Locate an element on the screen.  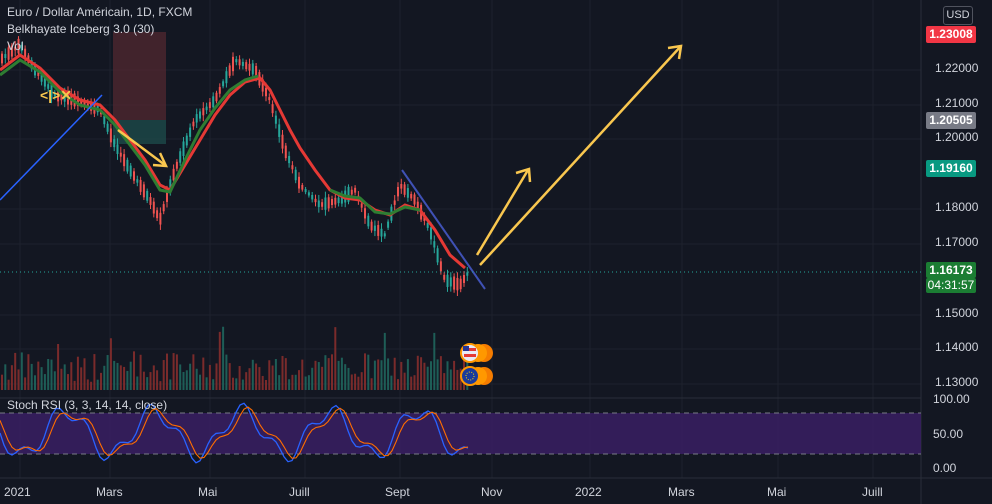
price-tag-current: 1.16173 is located at coordinates (951, 270).